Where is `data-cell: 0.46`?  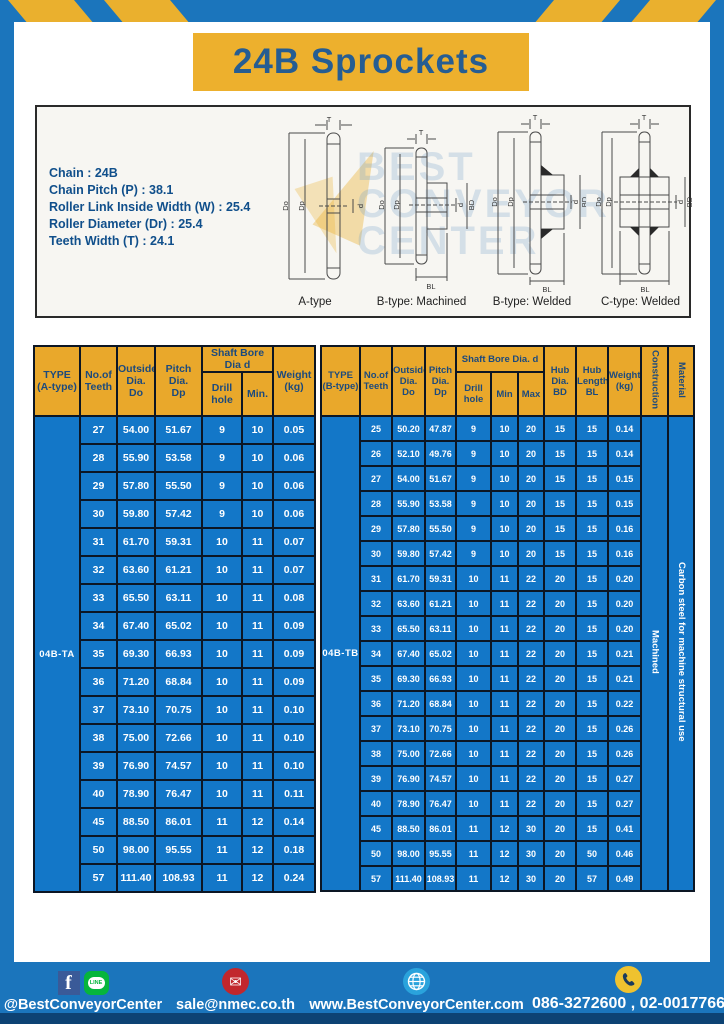 data-cell: 0.46 is located at coordinates (625, 853).